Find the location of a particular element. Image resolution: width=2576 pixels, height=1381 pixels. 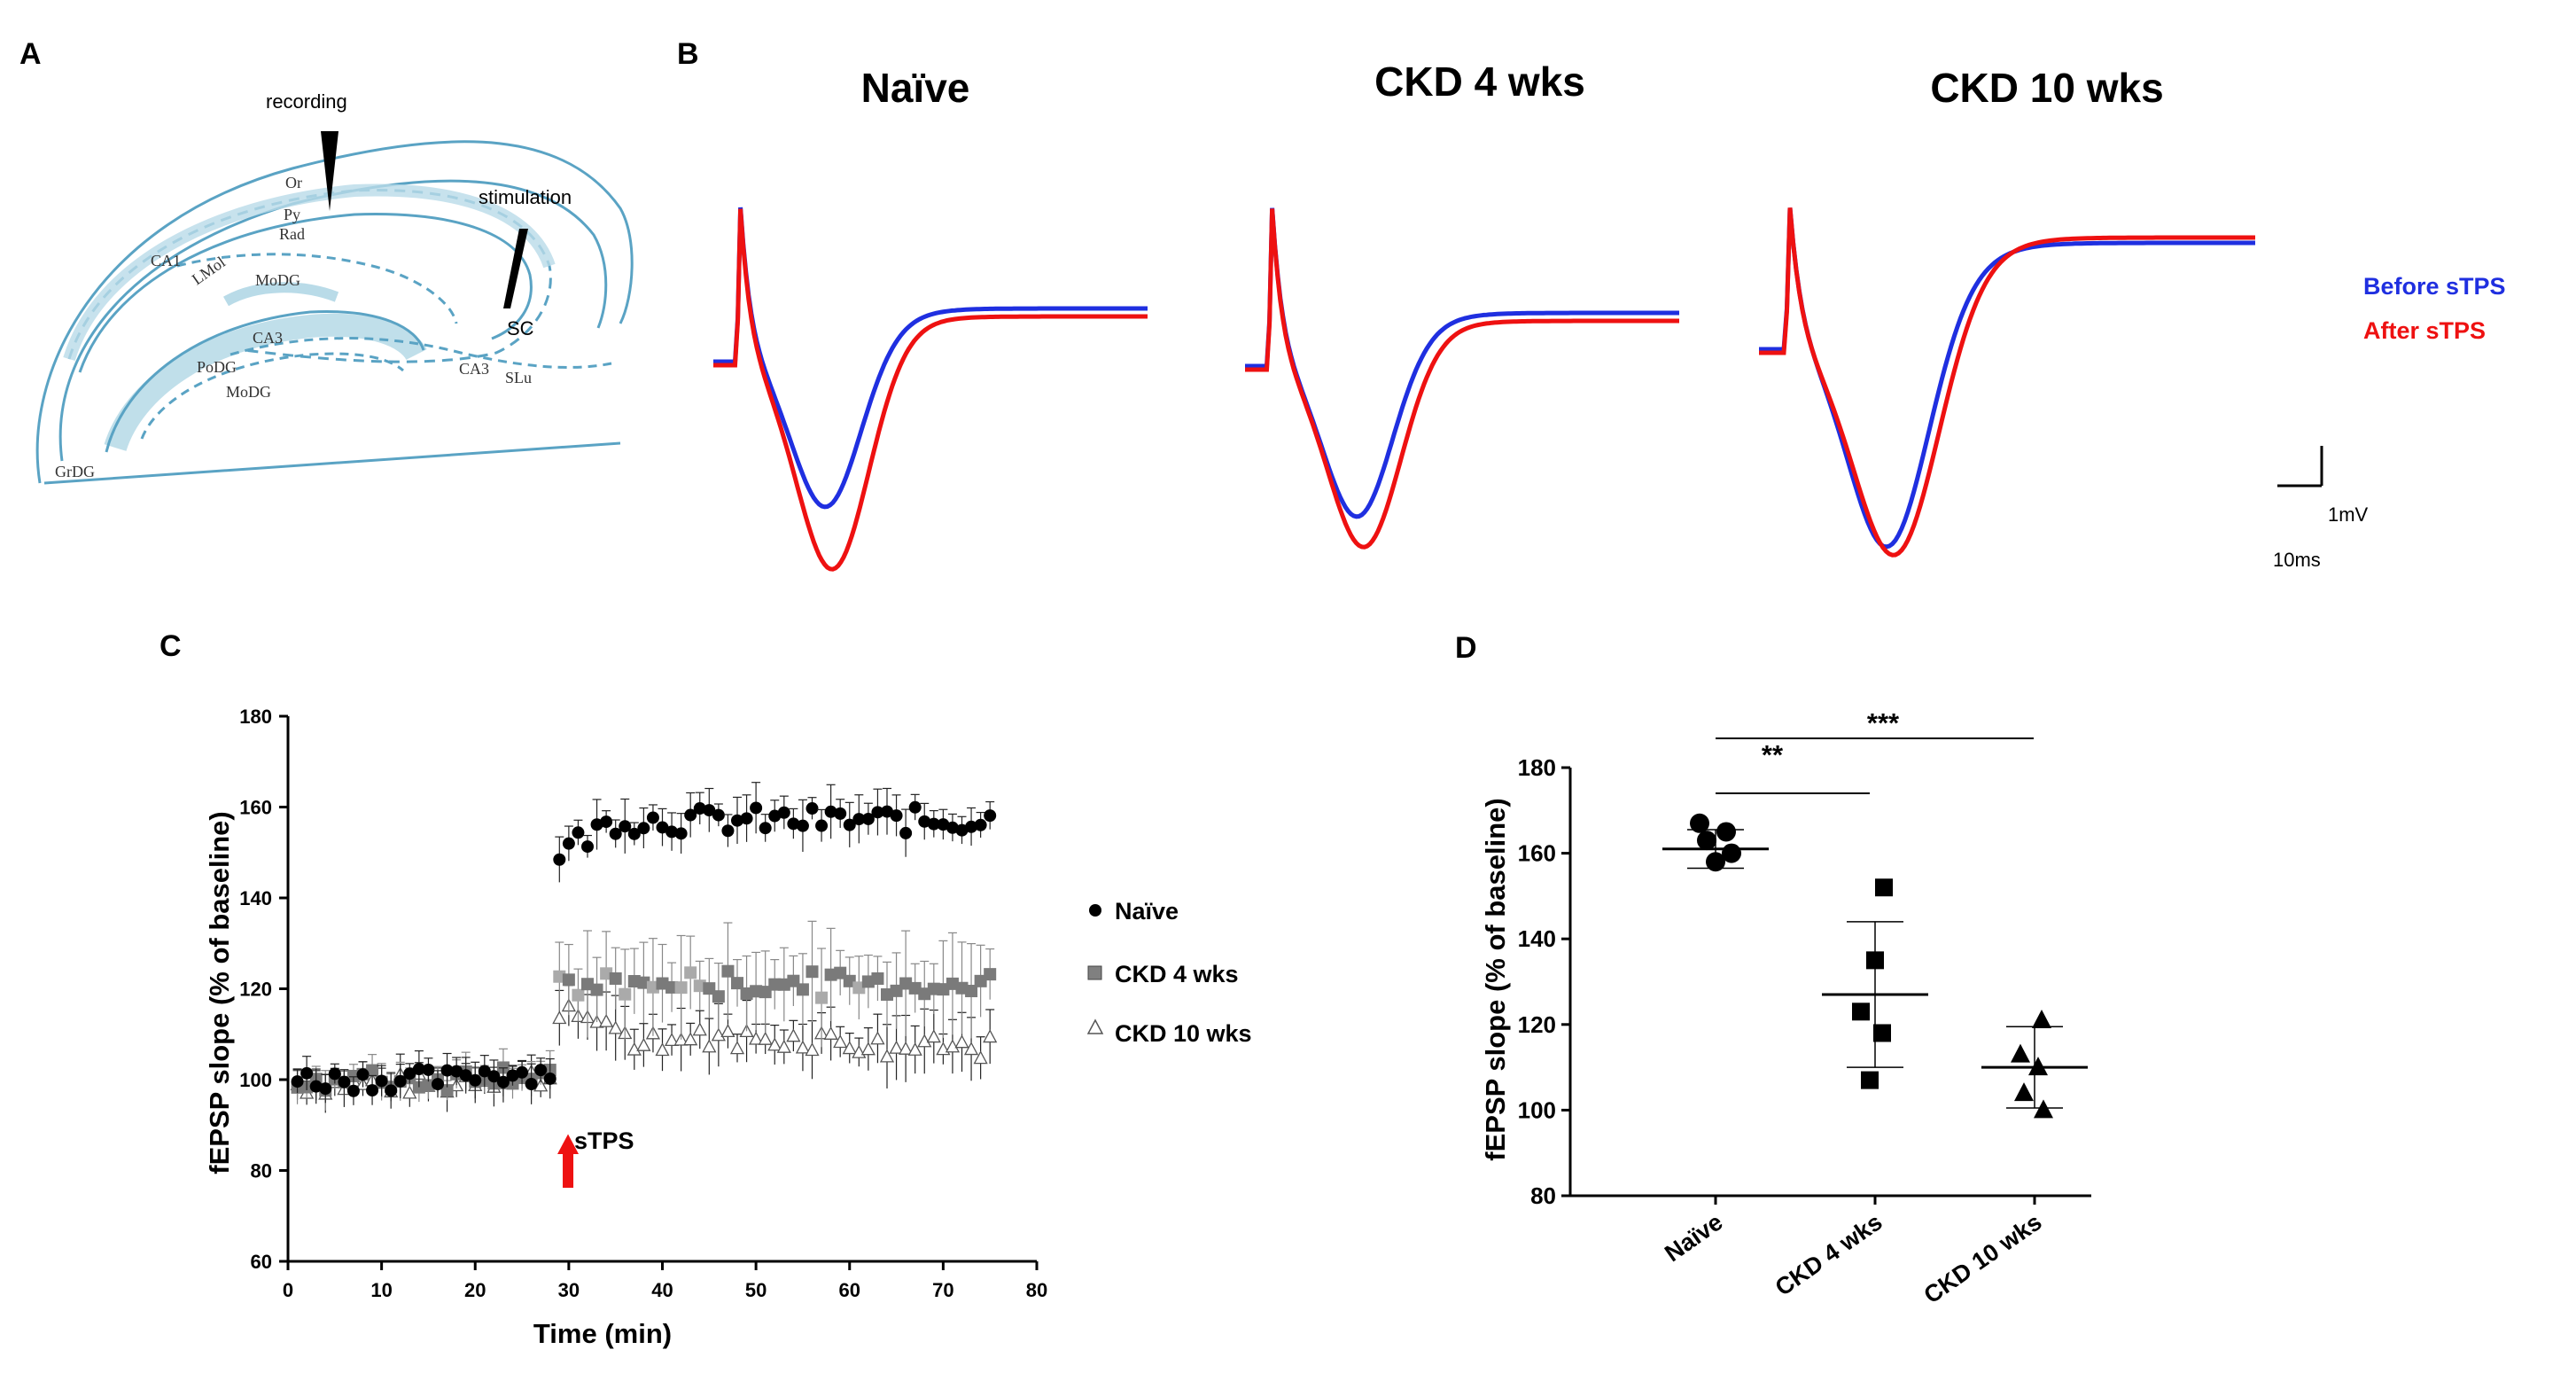

c-ytick-label: 140 is located at coordinates (255, 898).